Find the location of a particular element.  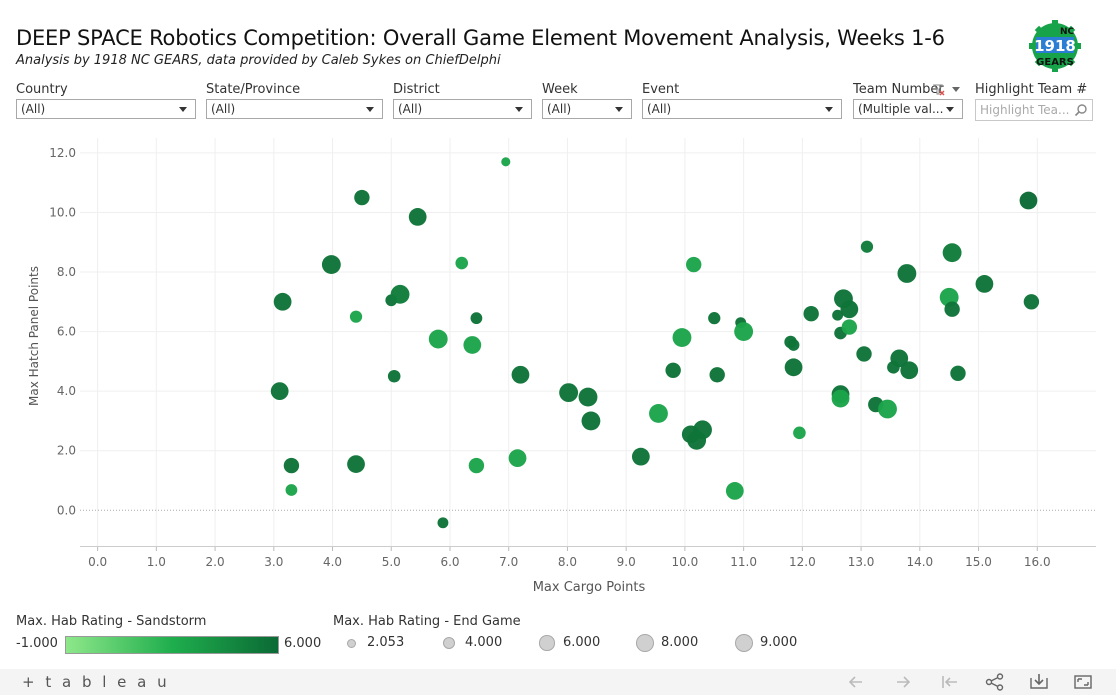

week-dropdown: (All) is located at coordinates (587, 109).